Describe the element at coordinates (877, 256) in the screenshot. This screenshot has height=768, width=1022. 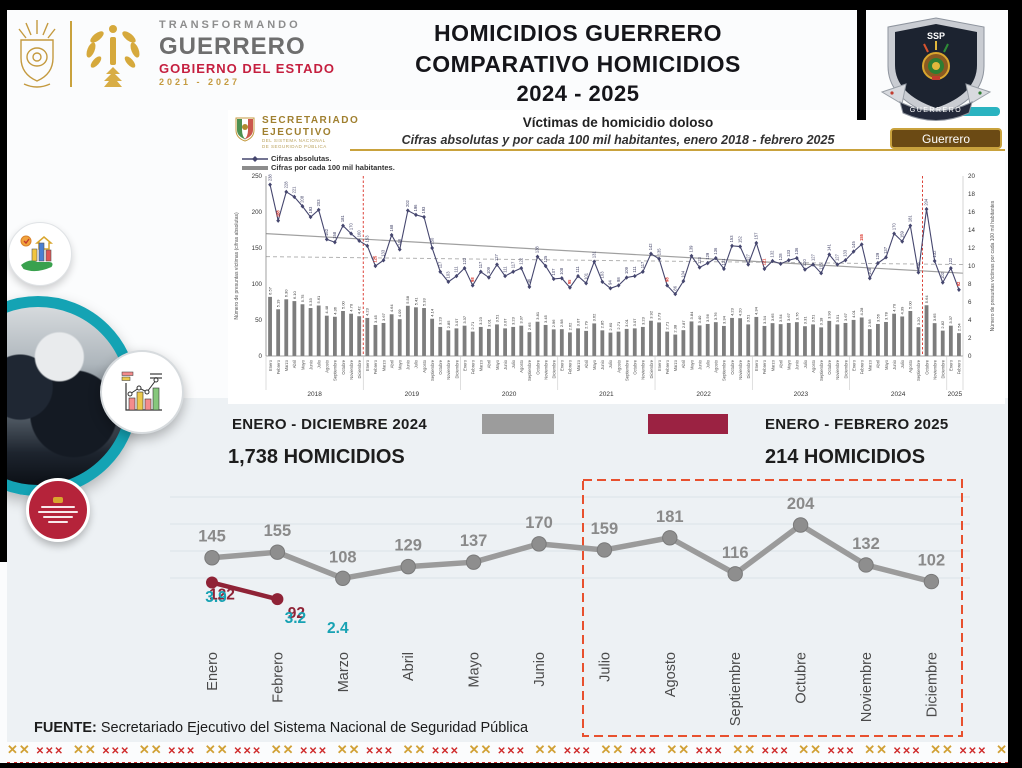
I see `svg-text: 129` at that location.